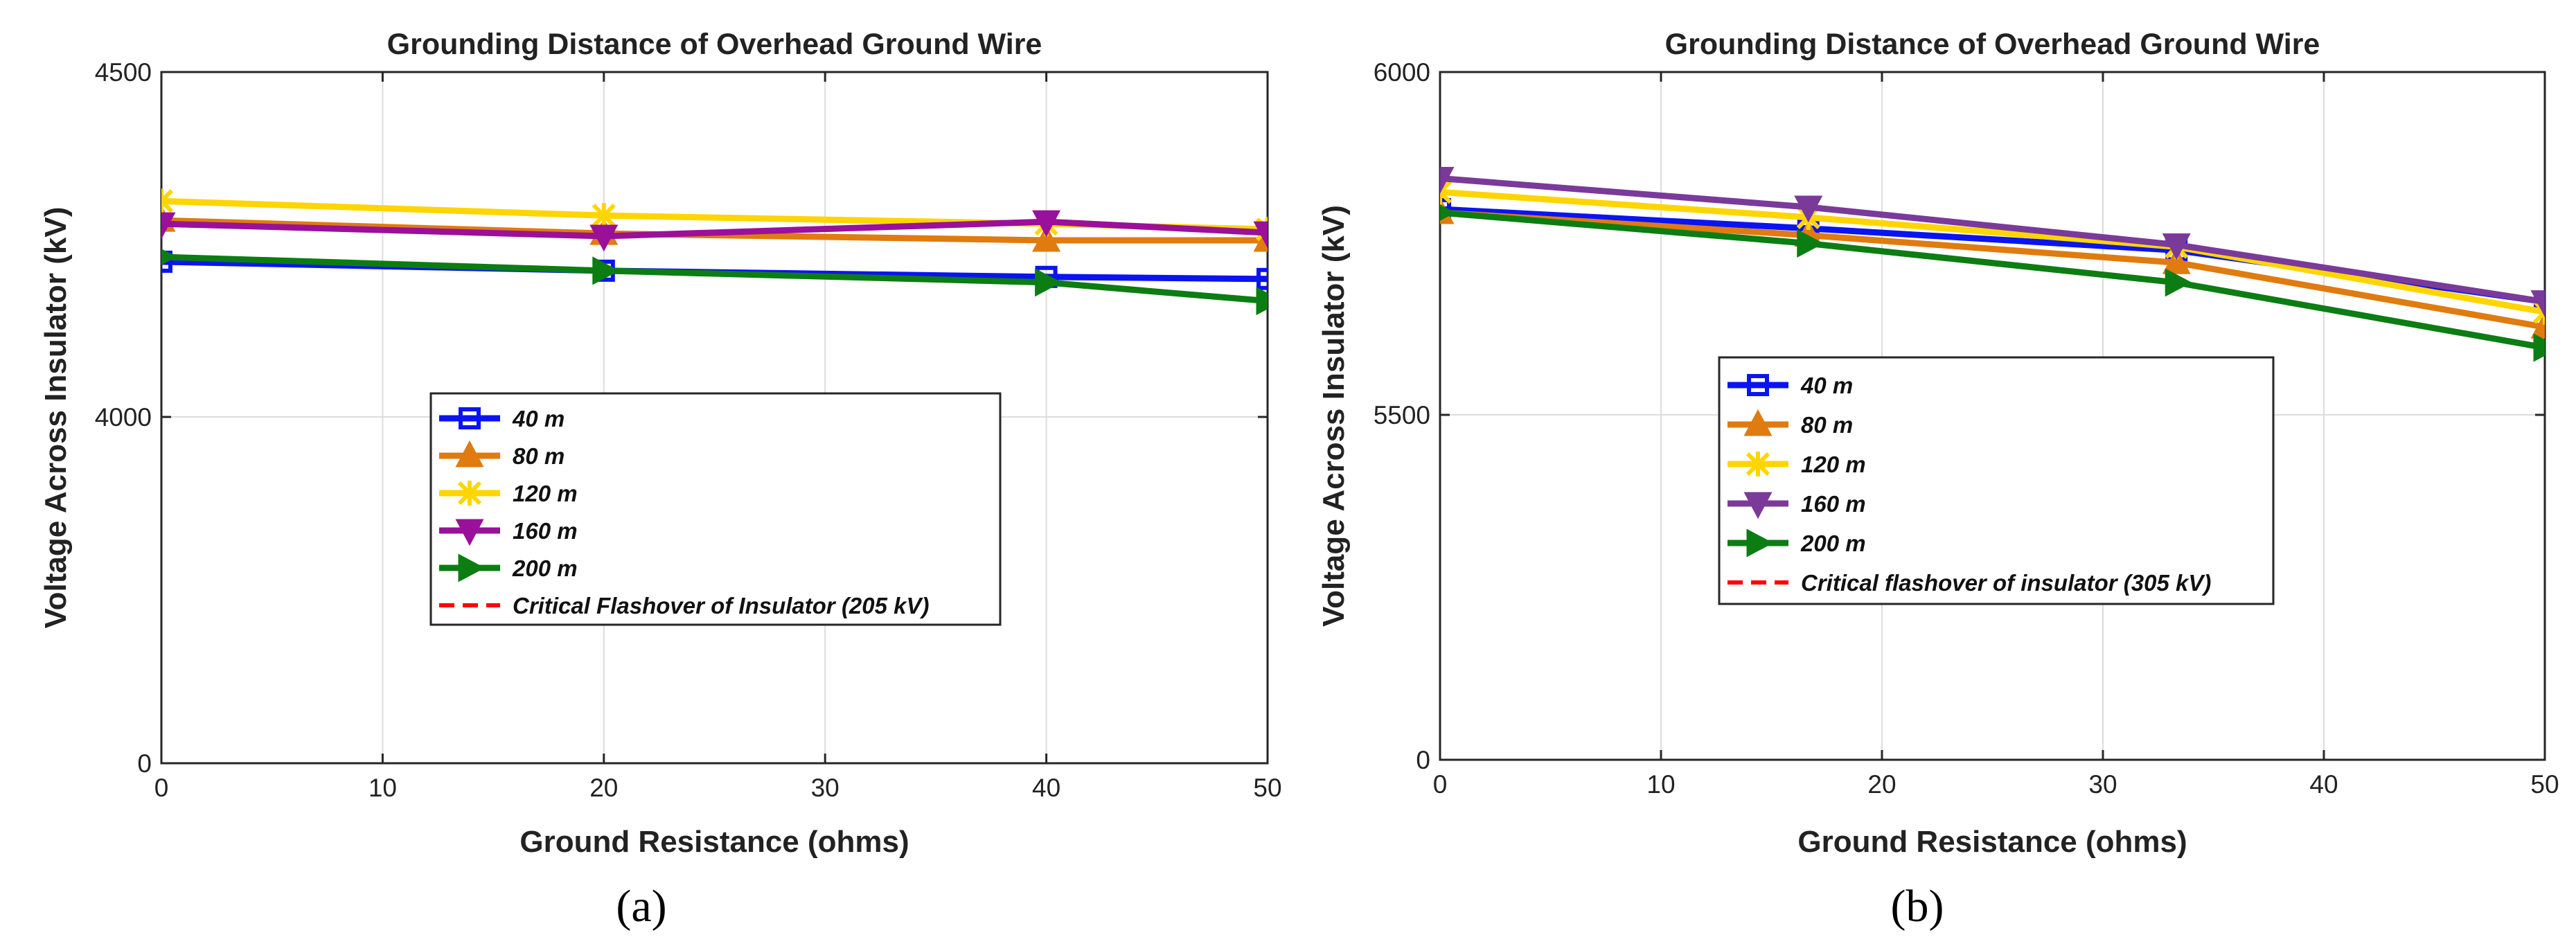 This screenshot has height=944, width=2576. What do you see at coordinates (1826, 385) in the screenshot?
I see `legend-label-b-40-m: 40 m` at bounding box center [1826, 385].